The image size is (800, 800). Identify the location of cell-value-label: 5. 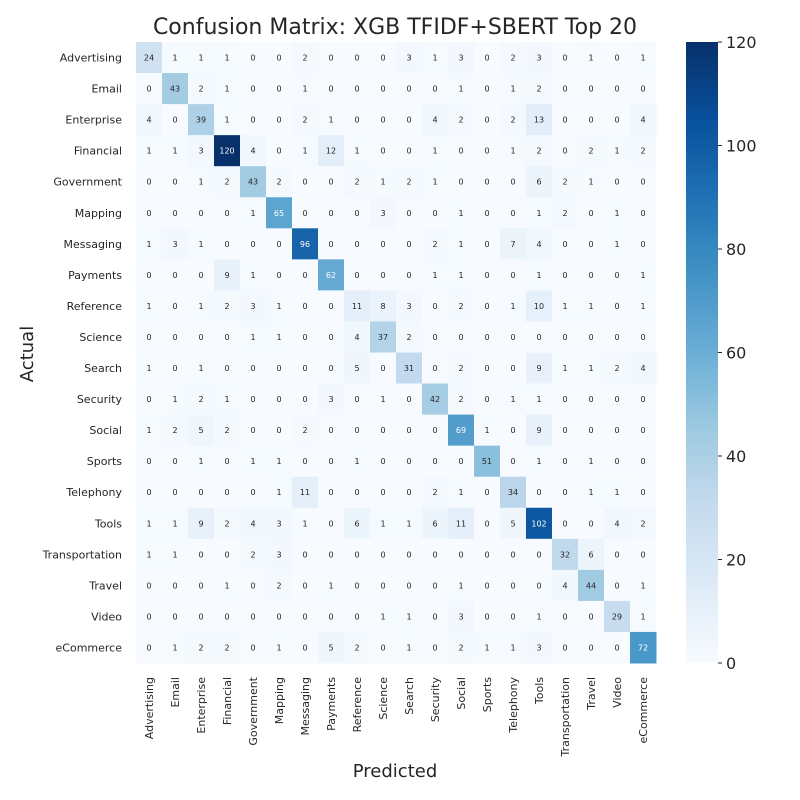
(200, 430).